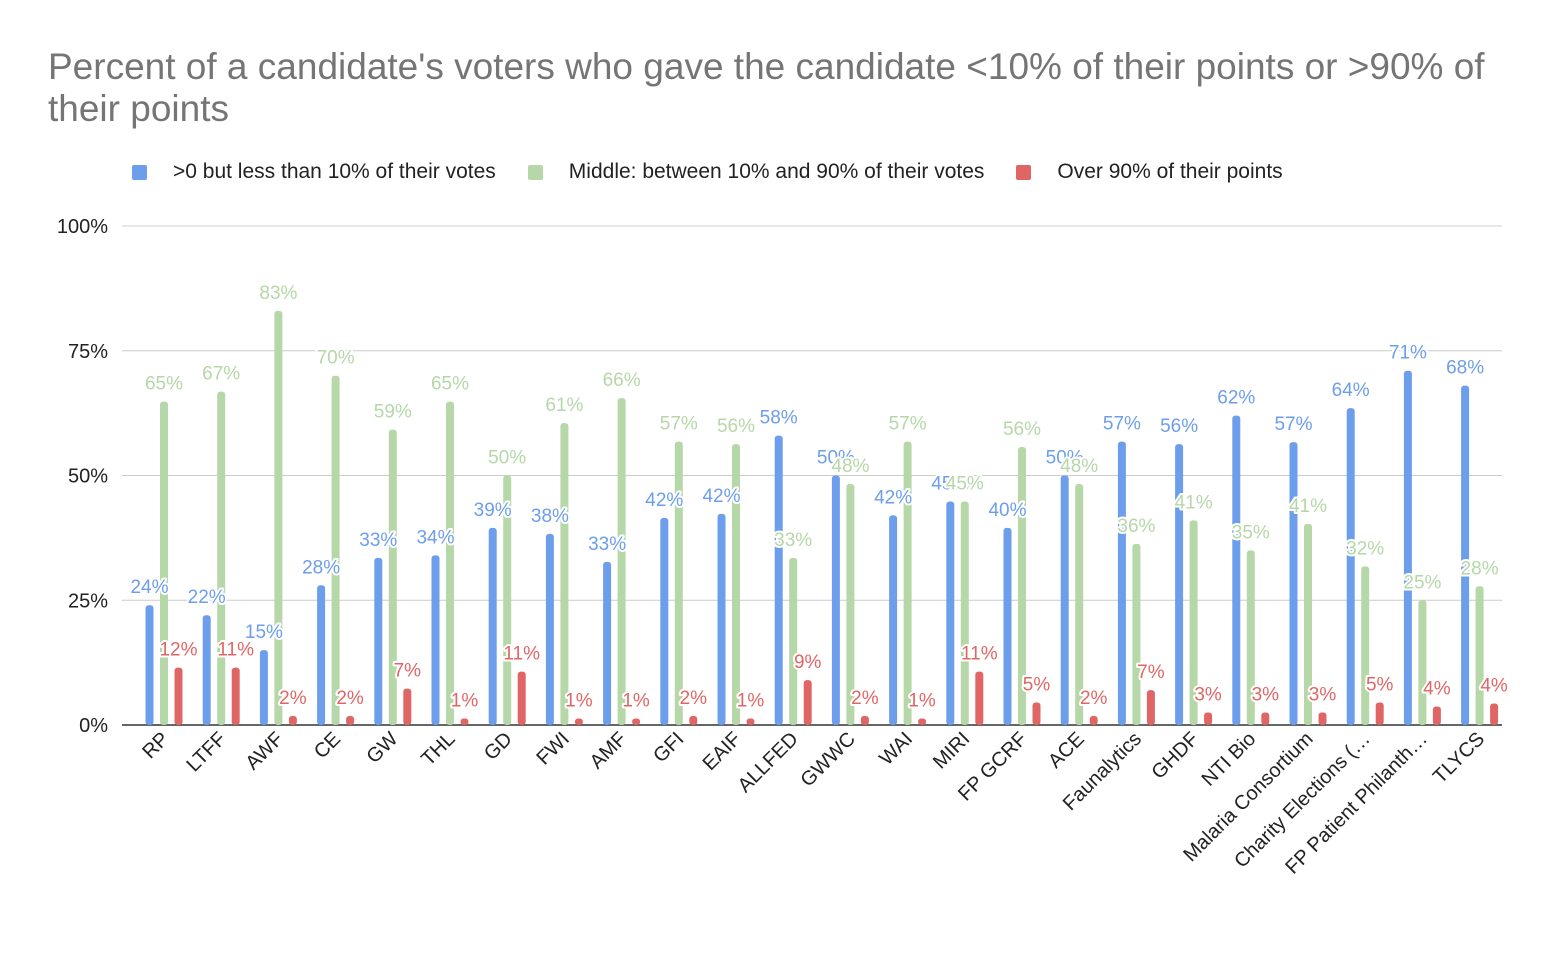 This screenshot has height=958, width=1549. Describe the element at coordinates (507, 458) in the screenshot. I see `data-label-middle: 50%` at that location.